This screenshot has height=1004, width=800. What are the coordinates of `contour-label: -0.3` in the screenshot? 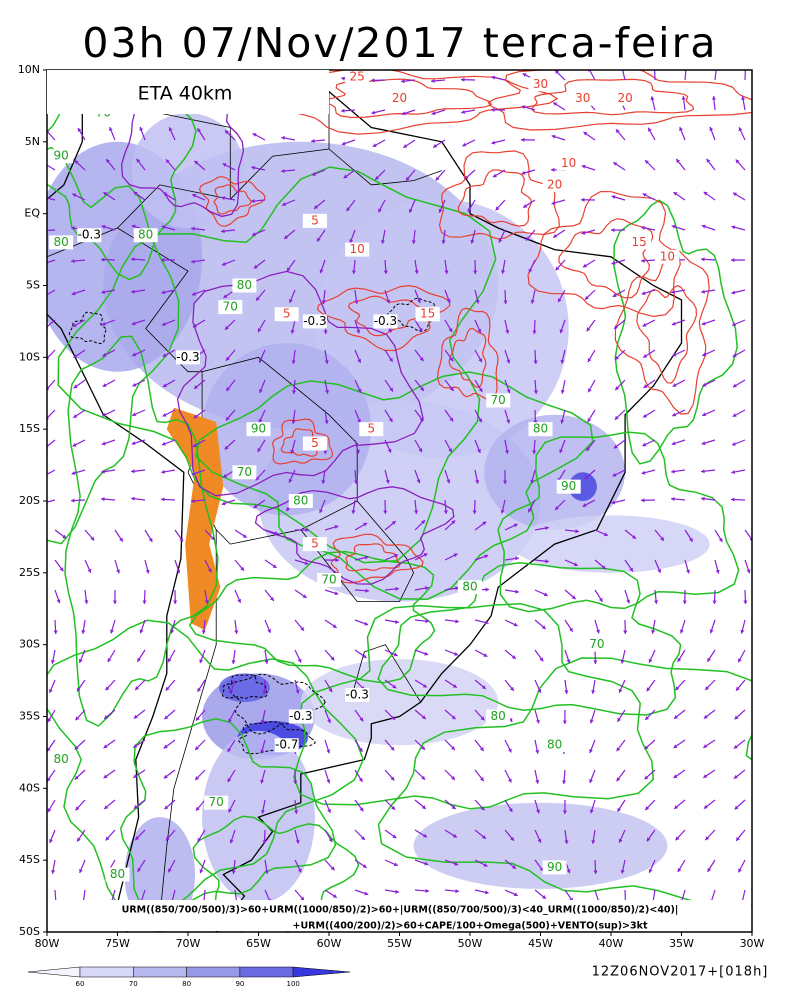 It's located at (300, 716).